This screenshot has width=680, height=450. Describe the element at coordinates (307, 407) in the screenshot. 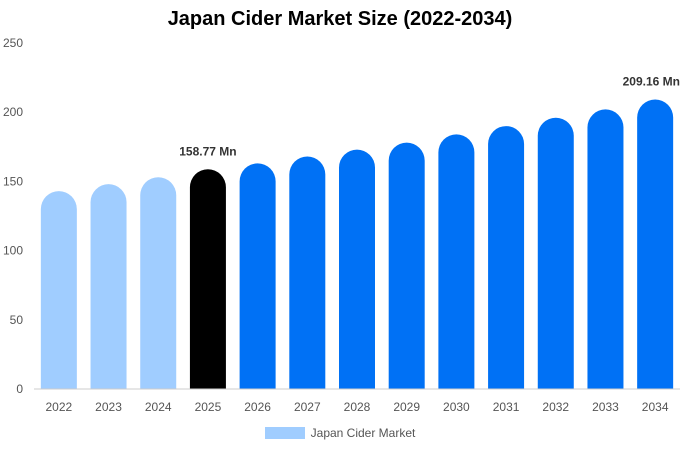

I see `x-tick-label: 2027` at that location.